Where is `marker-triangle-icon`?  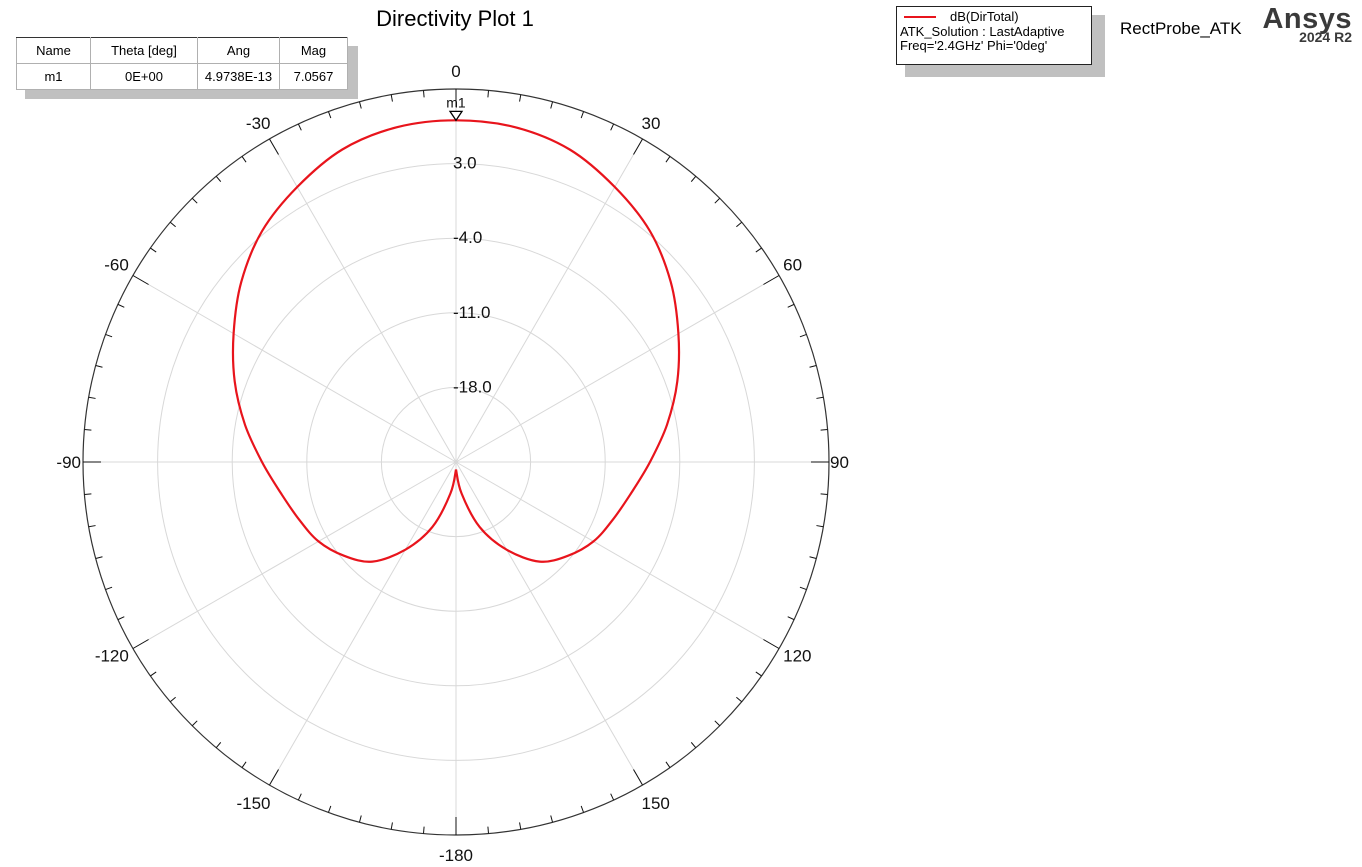
marker-triangle-icon is located at coordinates (456, 116).